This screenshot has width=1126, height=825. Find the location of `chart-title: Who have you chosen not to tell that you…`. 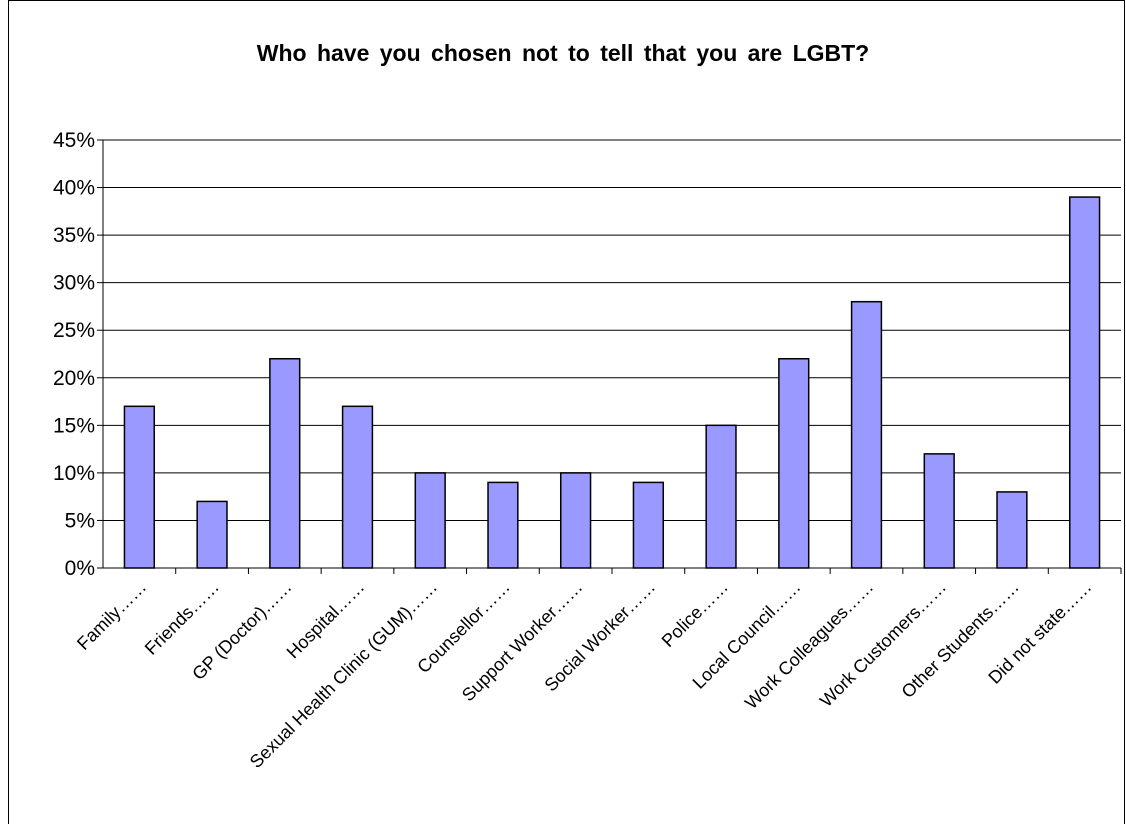

chart-title: Who have you chosen not to tell that you… is located at coordinates (563, 53).